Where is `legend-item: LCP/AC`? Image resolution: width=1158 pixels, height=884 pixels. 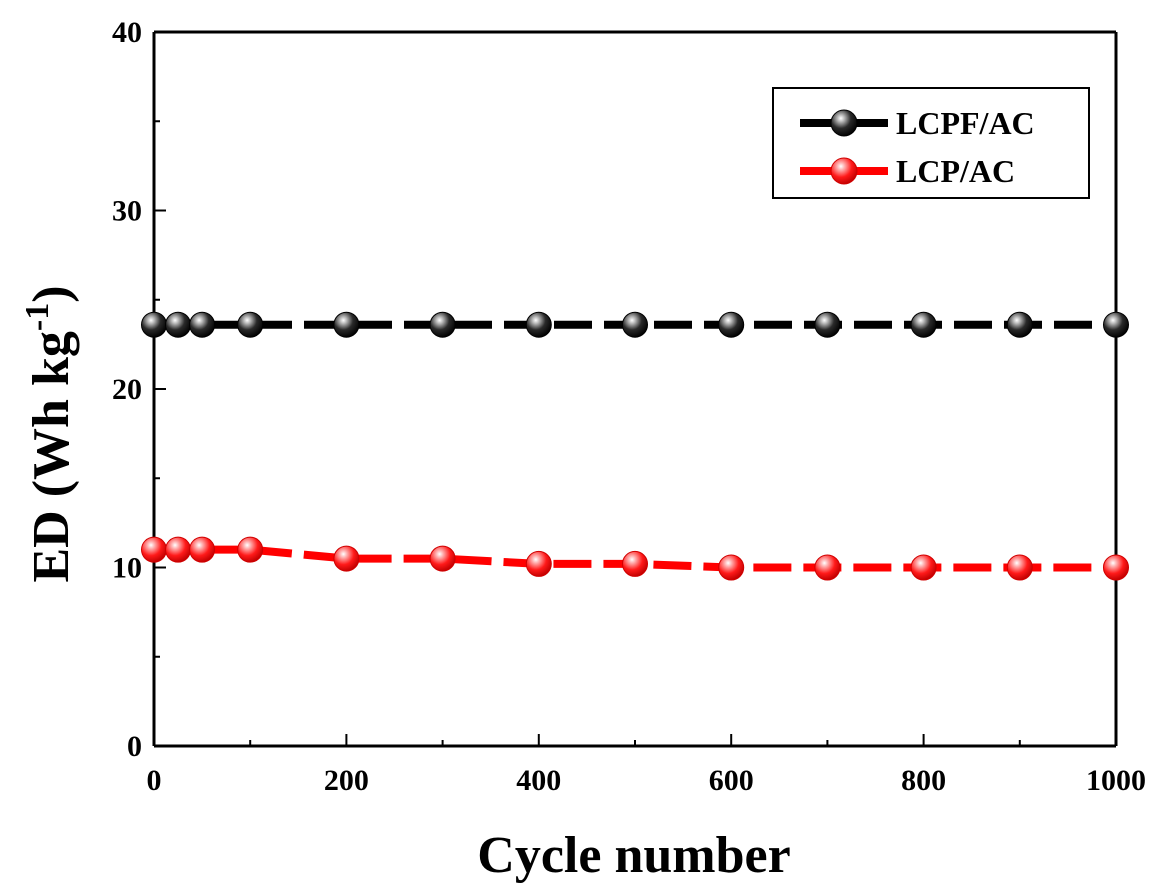
legend-item: LCP/AC is located at coordinates (907, 171).